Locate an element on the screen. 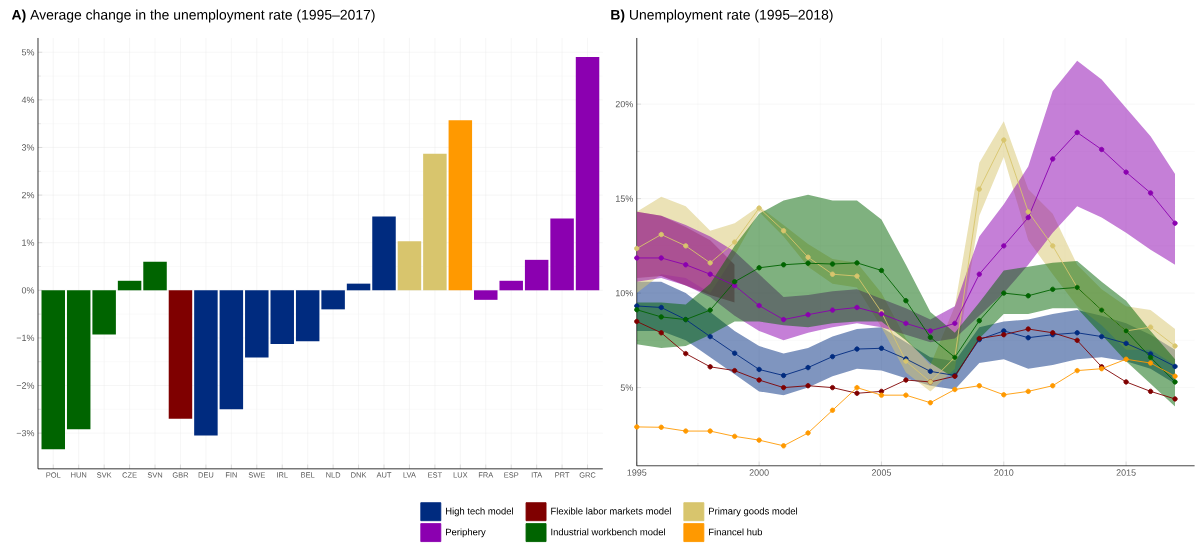  y-tick-label: 0% is located at coordinates (28, 290).